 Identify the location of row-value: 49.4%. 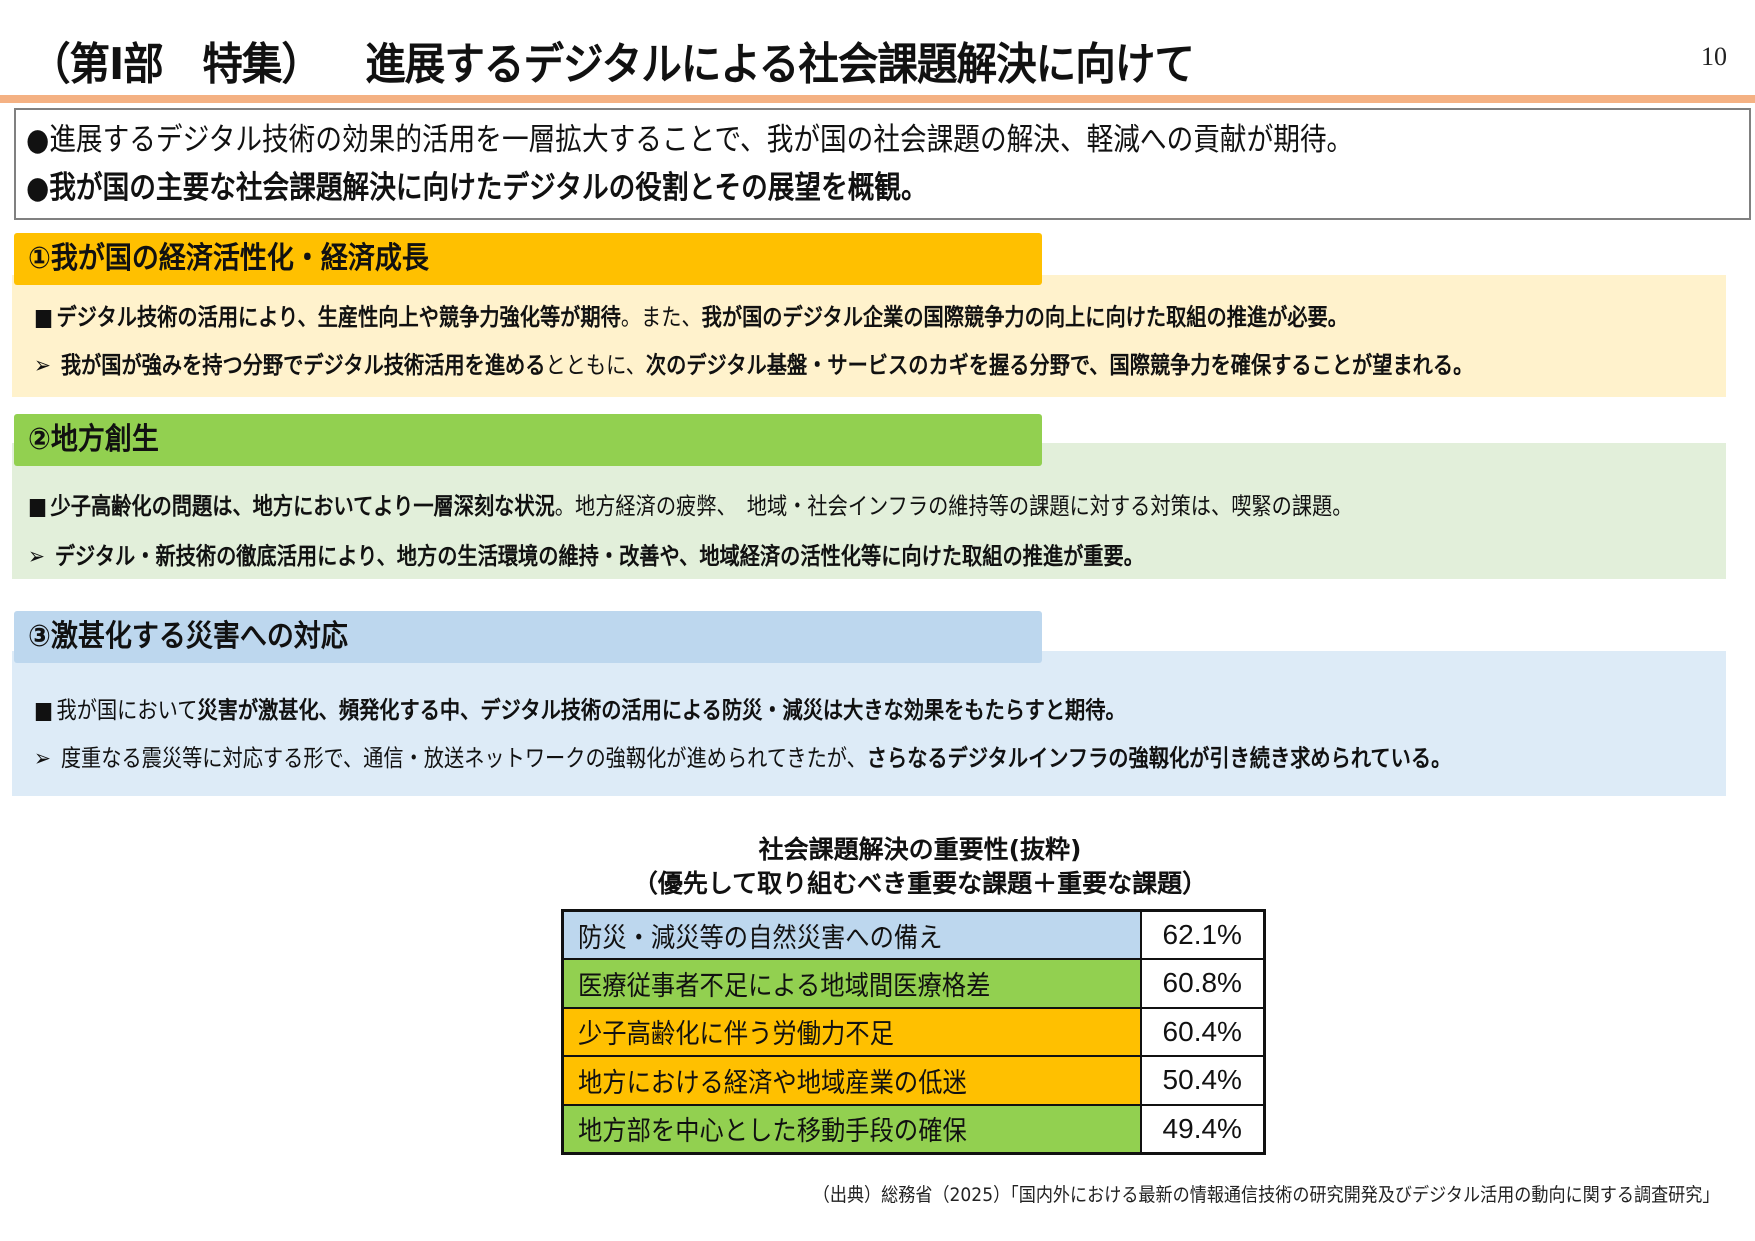
(1202, 1128).